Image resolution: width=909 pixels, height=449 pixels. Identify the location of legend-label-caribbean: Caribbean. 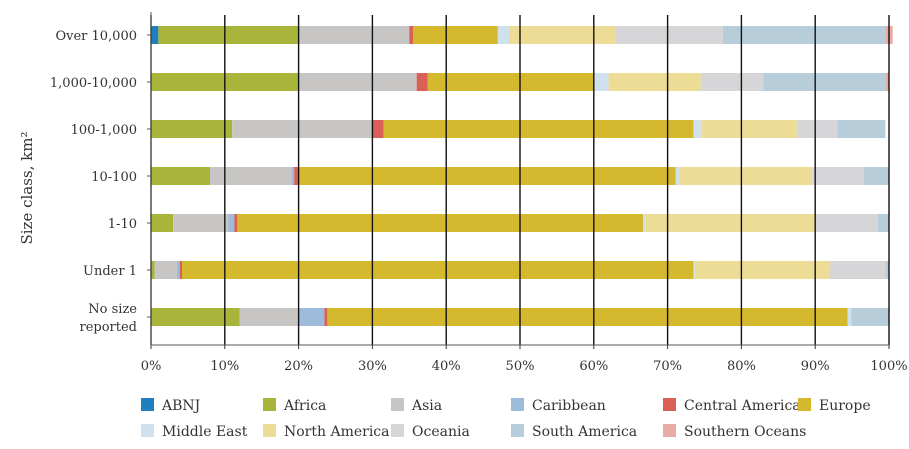
(569, 406).